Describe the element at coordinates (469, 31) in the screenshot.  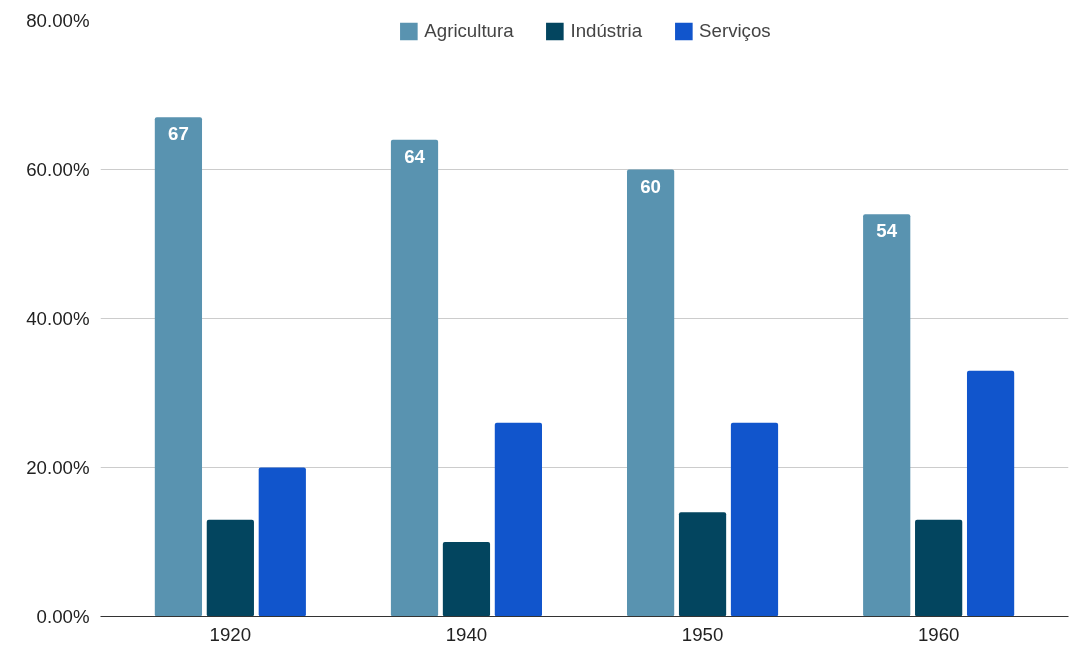
I see `legend-label: Agricultura` at that location.